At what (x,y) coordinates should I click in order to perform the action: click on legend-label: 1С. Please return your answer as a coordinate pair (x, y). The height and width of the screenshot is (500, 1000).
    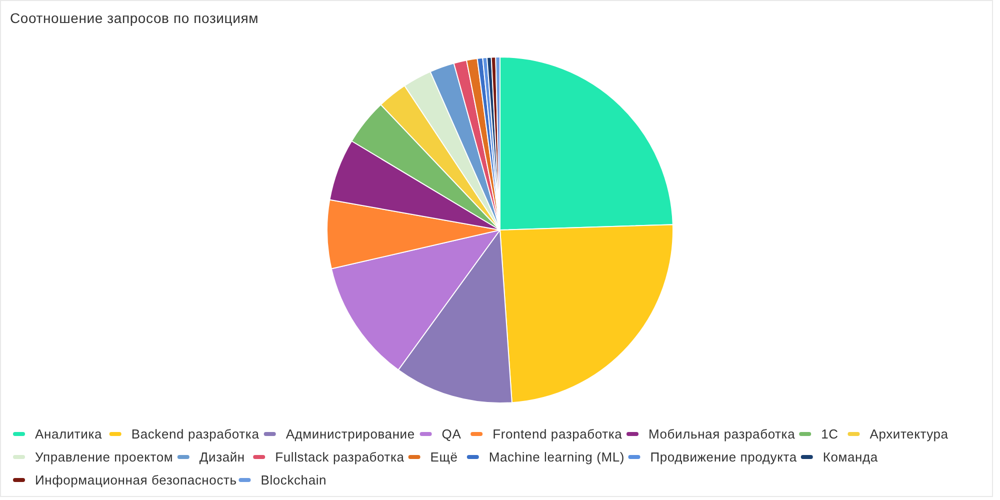
    Looking at the image, I should click on (829, 434).